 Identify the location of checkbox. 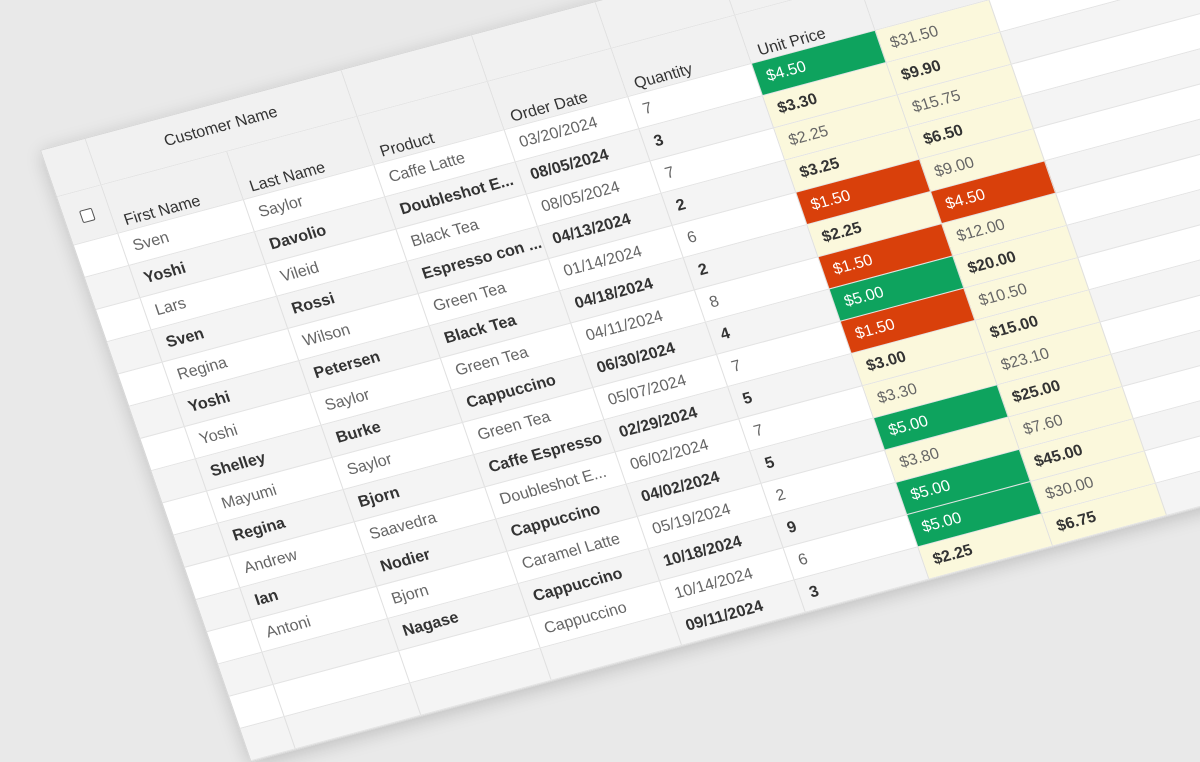
(87, 215).